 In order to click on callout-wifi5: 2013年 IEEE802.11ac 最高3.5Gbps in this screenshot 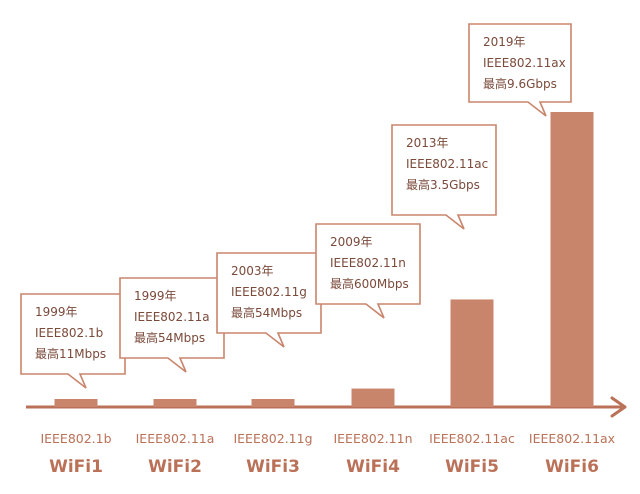, I will do `click(444, 177)`.